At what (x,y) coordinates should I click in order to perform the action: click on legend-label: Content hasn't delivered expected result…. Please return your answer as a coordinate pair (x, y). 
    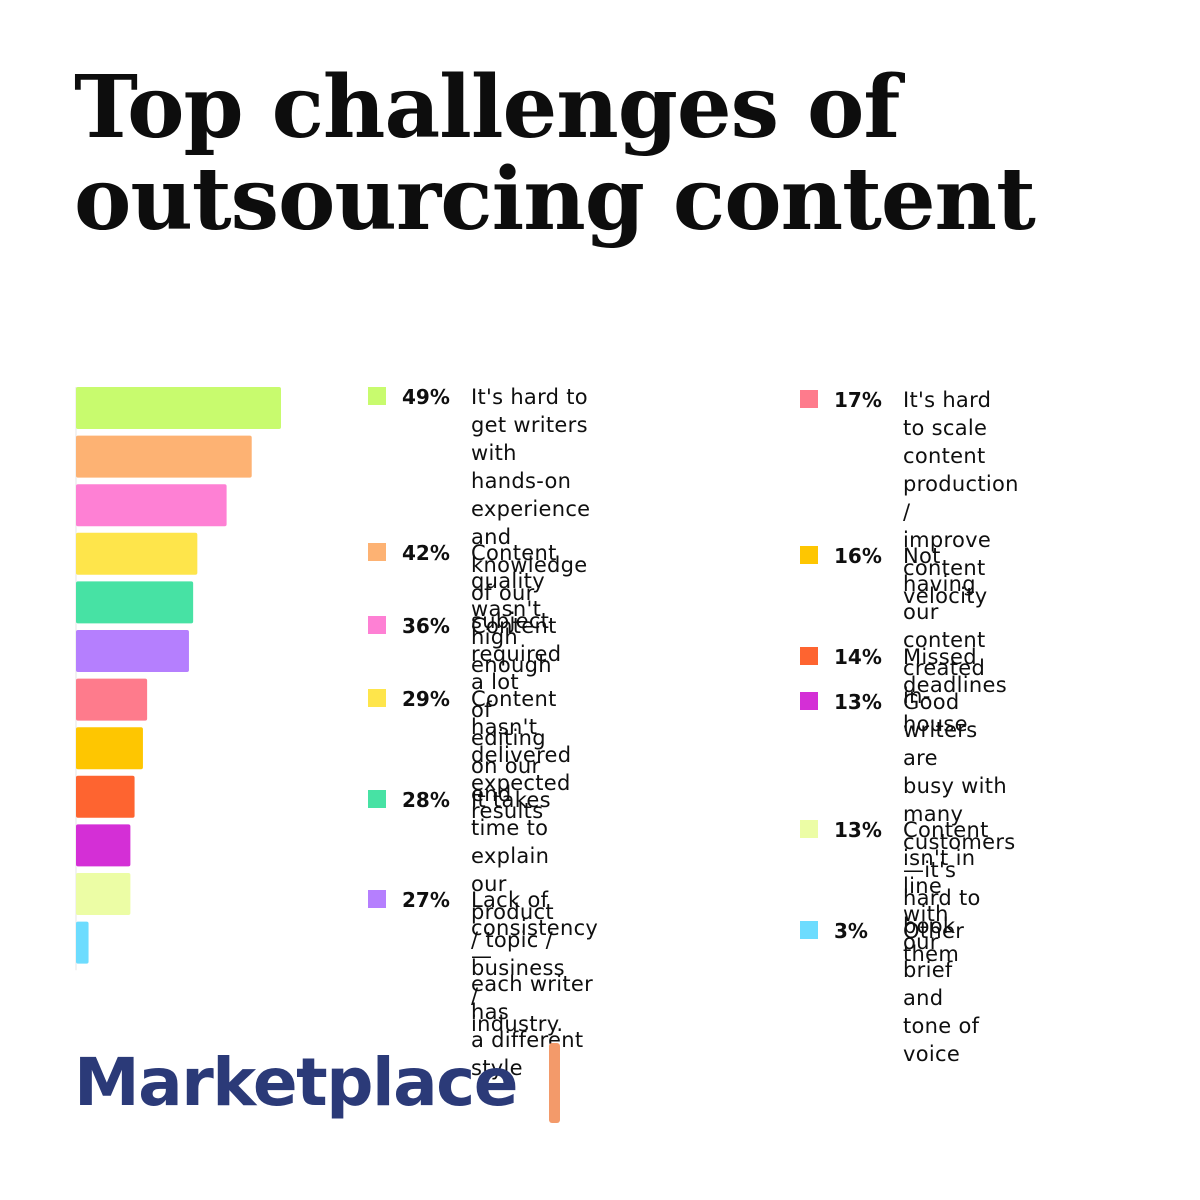
    Looking at the image, I should click on (521, 755).